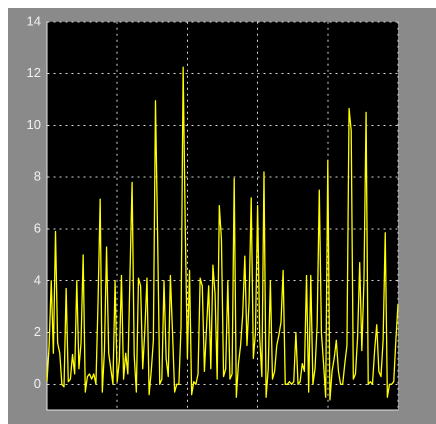  I want to click on y-tick-label: 4, so click(37, 280).